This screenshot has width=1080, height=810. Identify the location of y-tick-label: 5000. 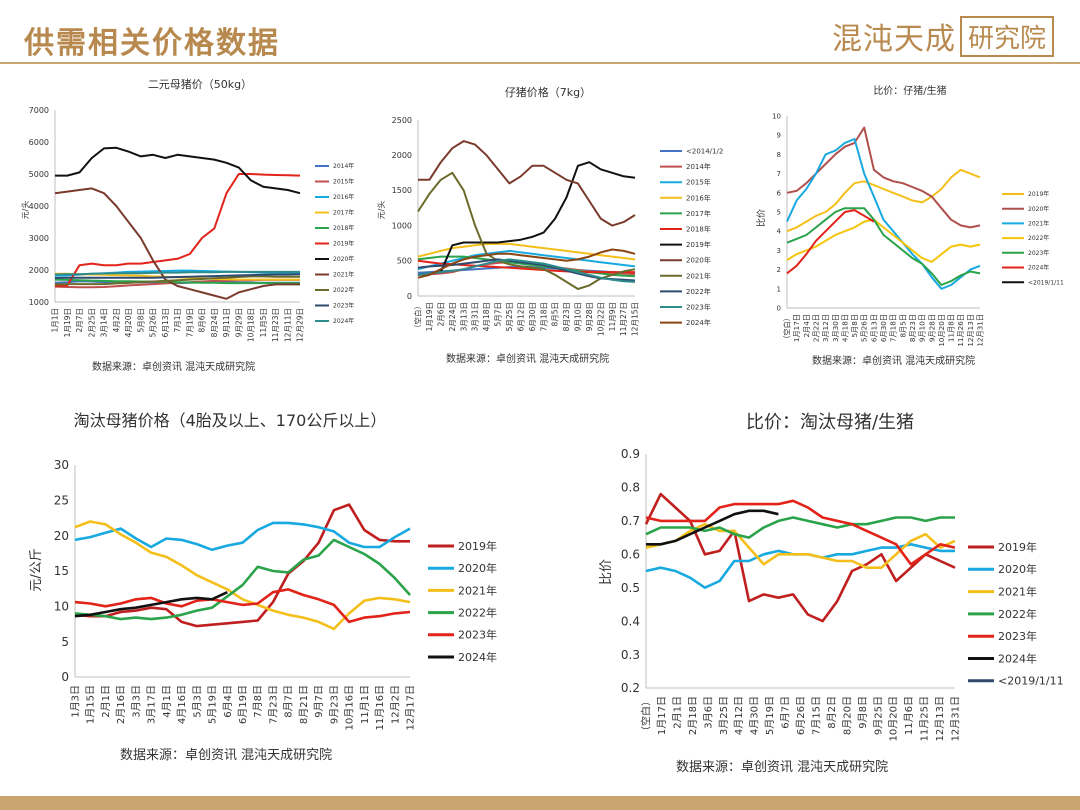
(39, 174).